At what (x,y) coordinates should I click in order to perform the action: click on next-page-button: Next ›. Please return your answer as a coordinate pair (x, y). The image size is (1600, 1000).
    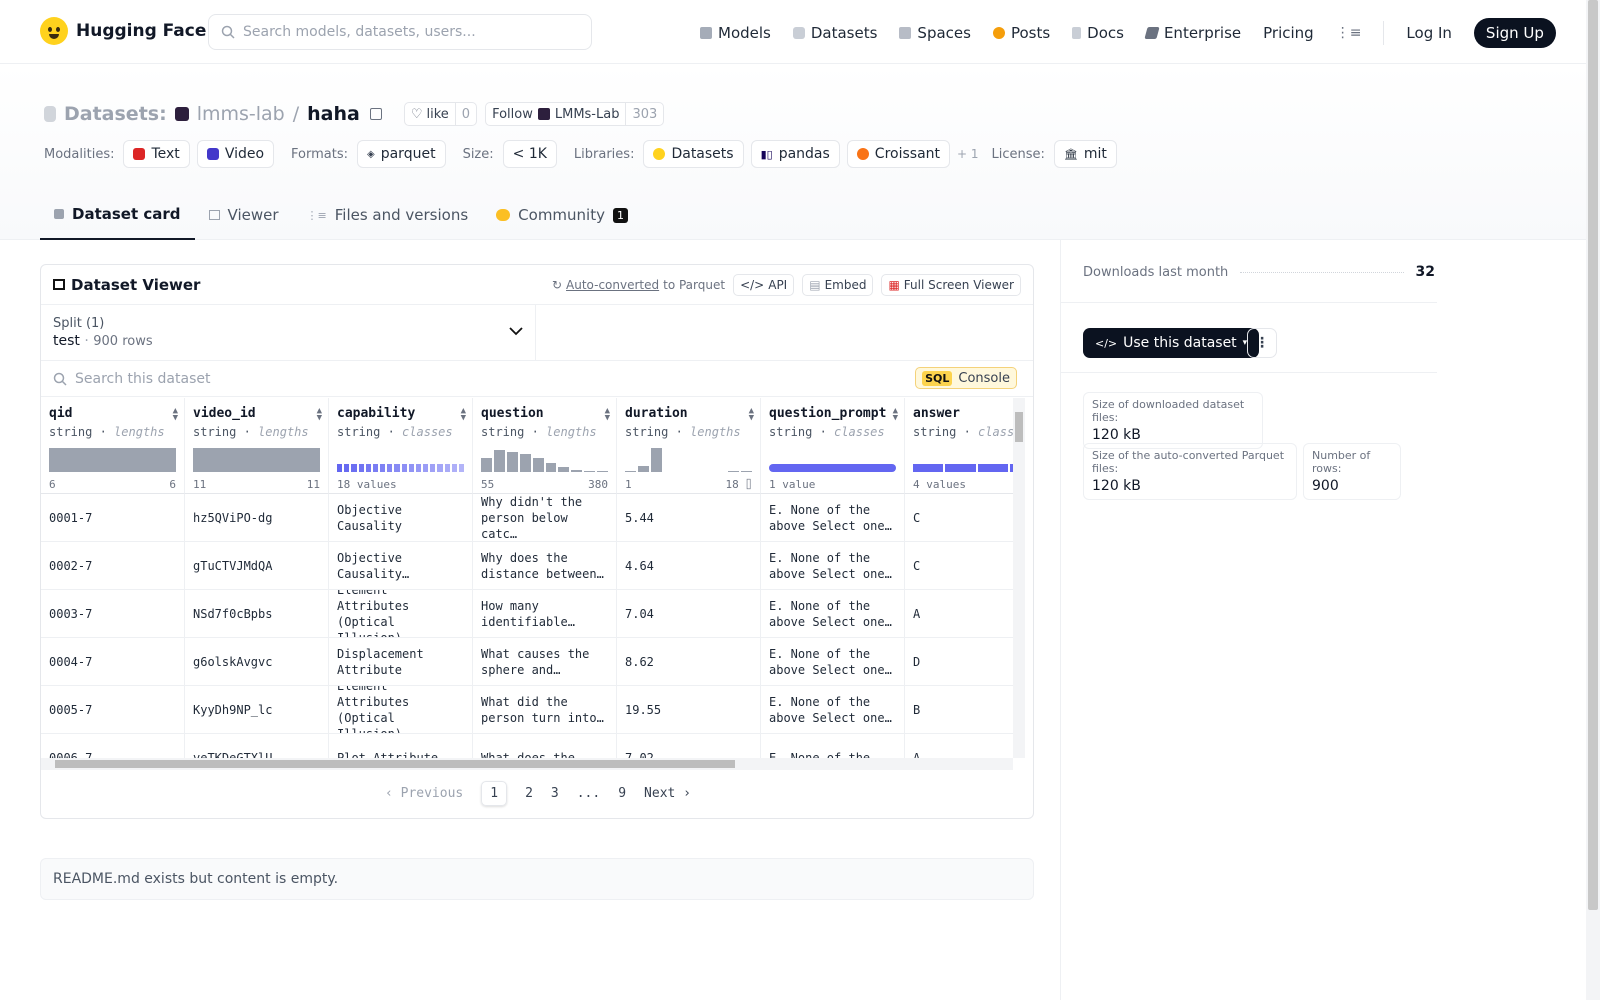
    Looking at the image, I should click on (668, 793).